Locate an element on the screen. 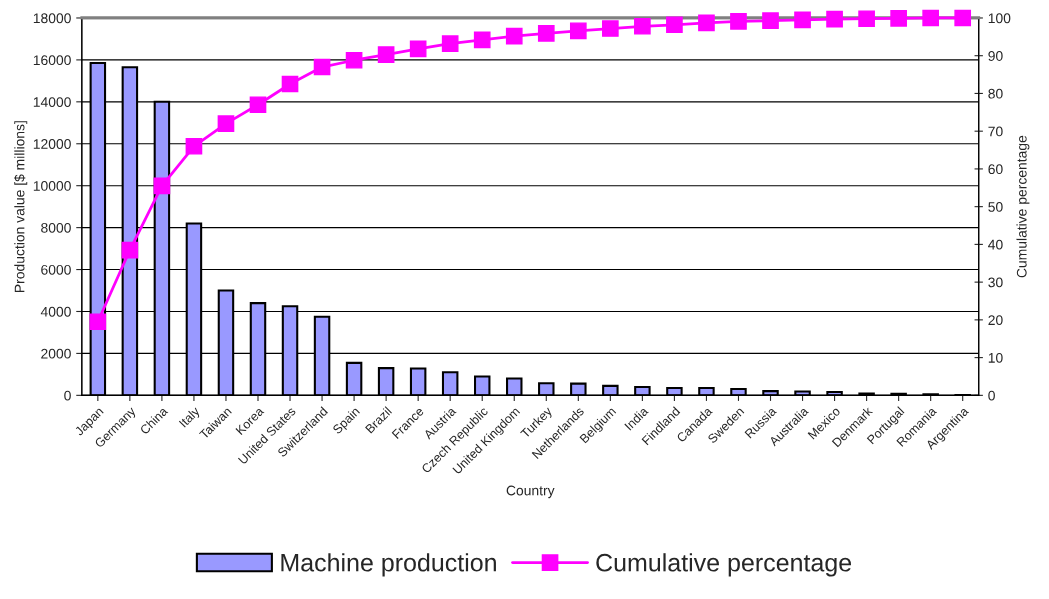 Image resolution: width=1049 pixels, height=599 pixels. y2-tick-label: 60 is located at coordinates (995, 169).